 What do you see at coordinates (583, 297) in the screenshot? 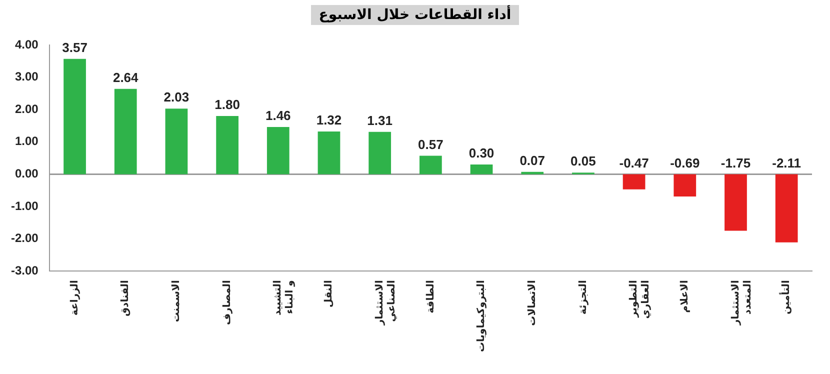
I see `x-tick-label: التجزئة` at bounding box center [583, 297].